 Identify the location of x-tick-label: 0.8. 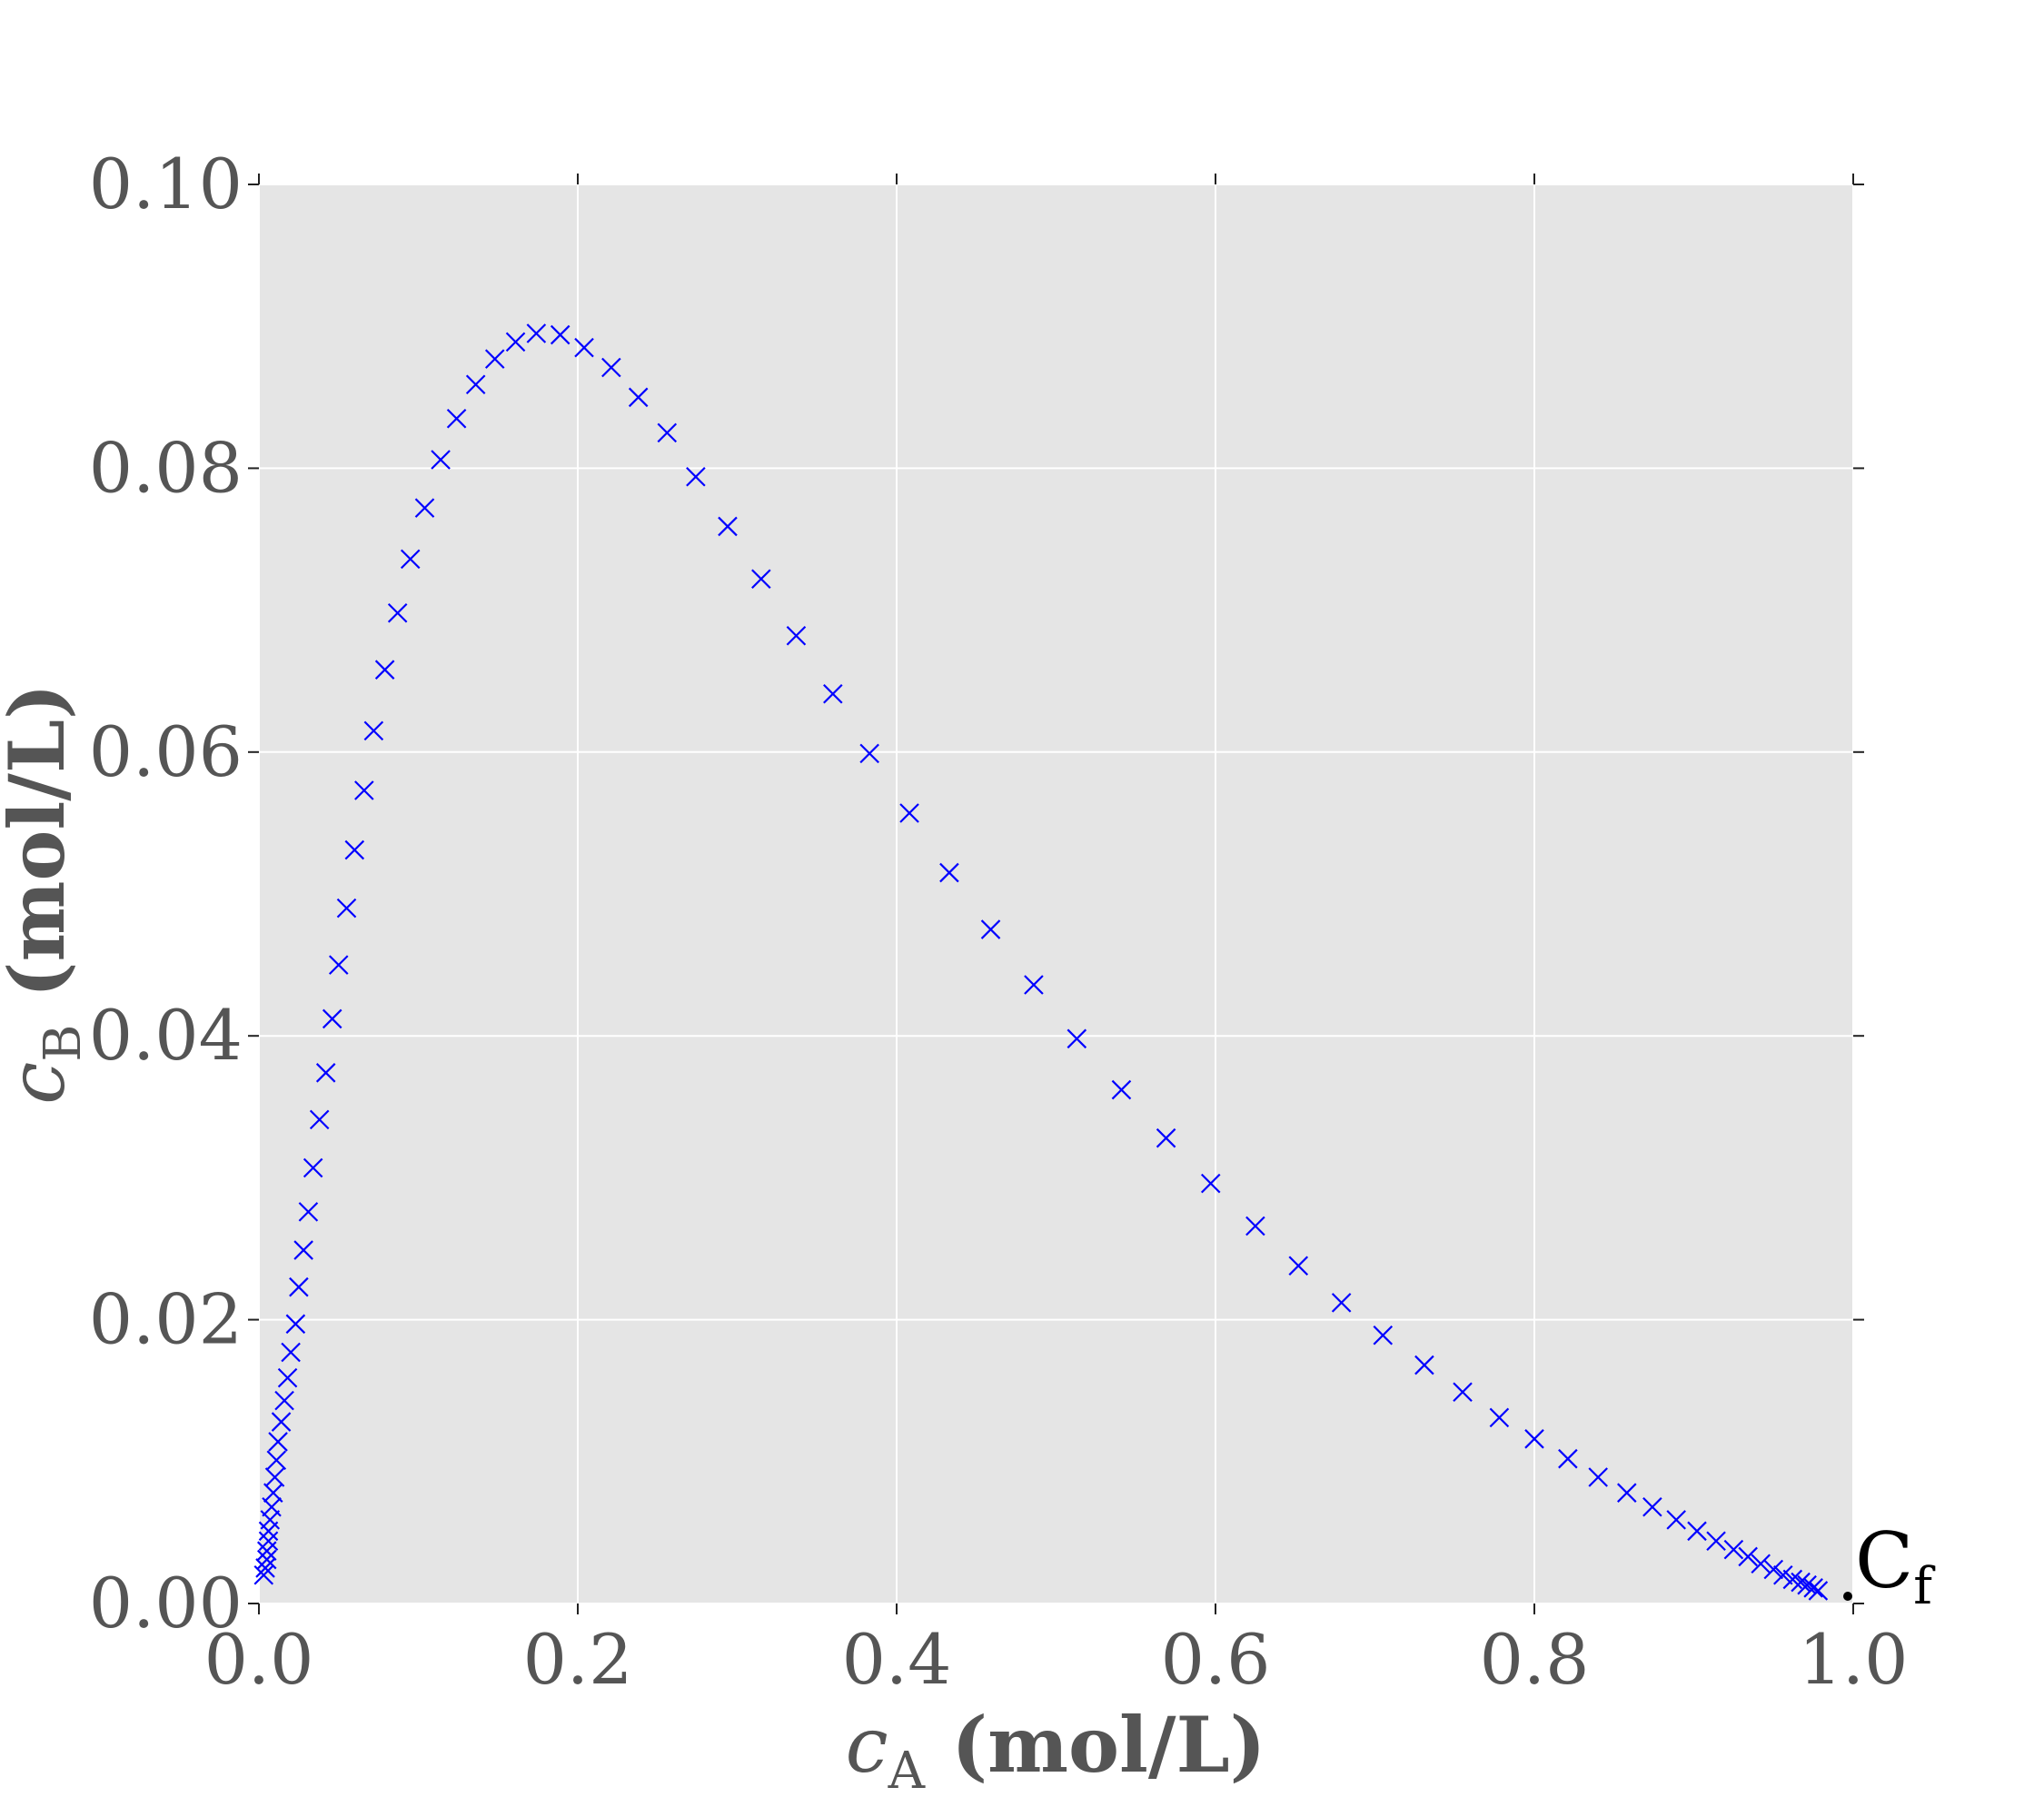
(1535, 1659).